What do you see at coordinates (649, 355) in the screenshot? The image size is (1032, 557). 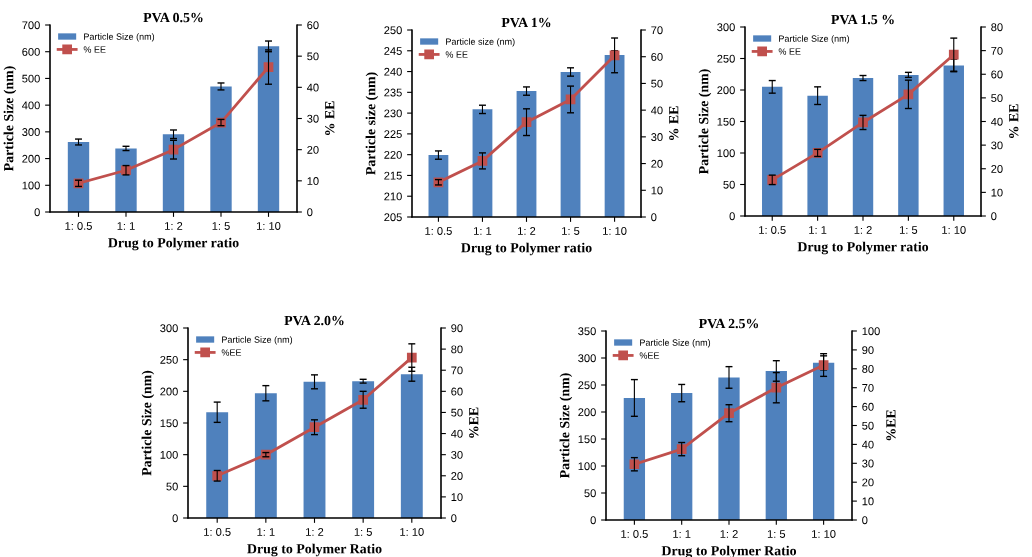 I see `legend-label: %EE` at bounding box center [649, 355].